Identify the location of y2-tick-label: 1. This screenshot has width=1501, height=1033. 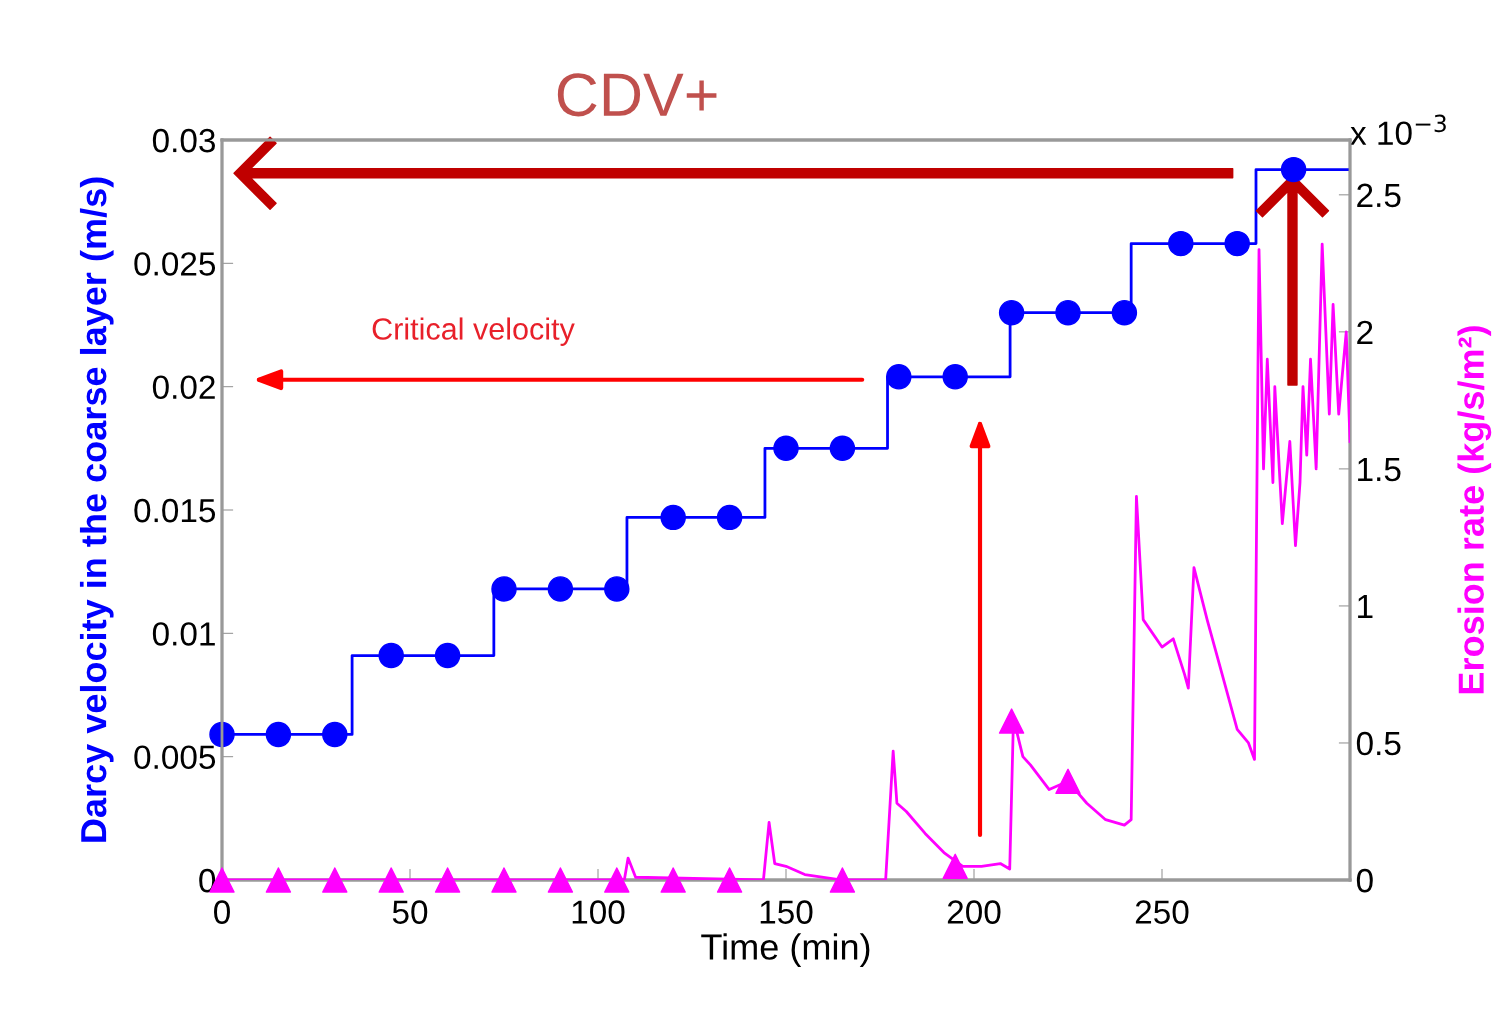
(1365, 606).